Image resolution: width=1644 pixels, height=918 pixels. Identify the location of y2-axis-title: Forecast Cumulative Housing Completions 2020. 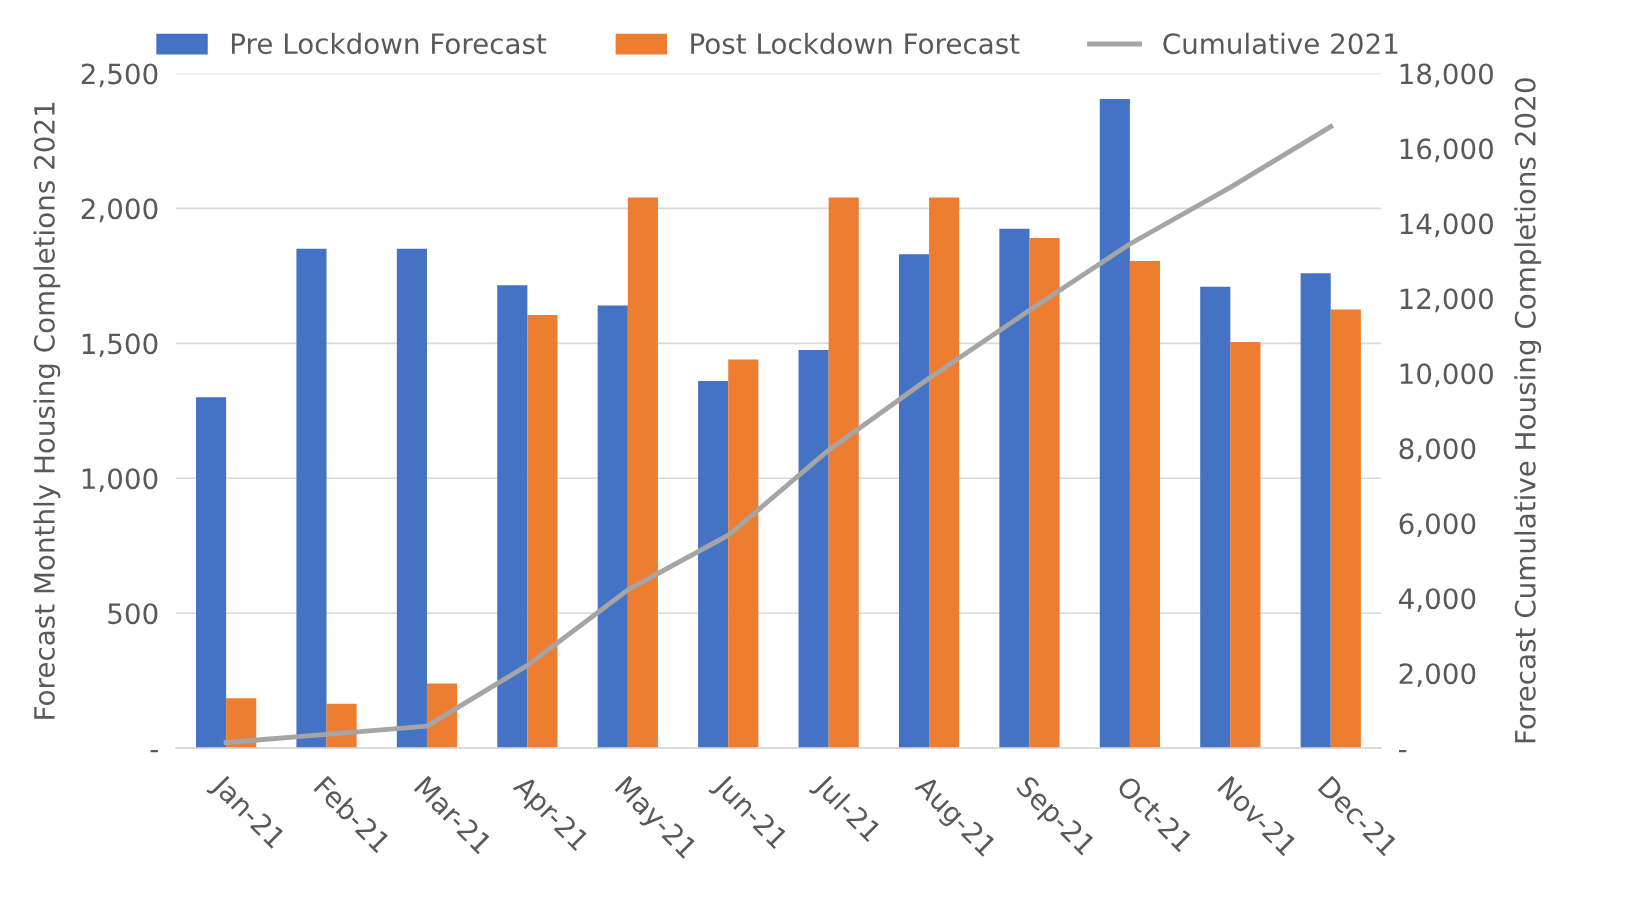
(1528, 410).